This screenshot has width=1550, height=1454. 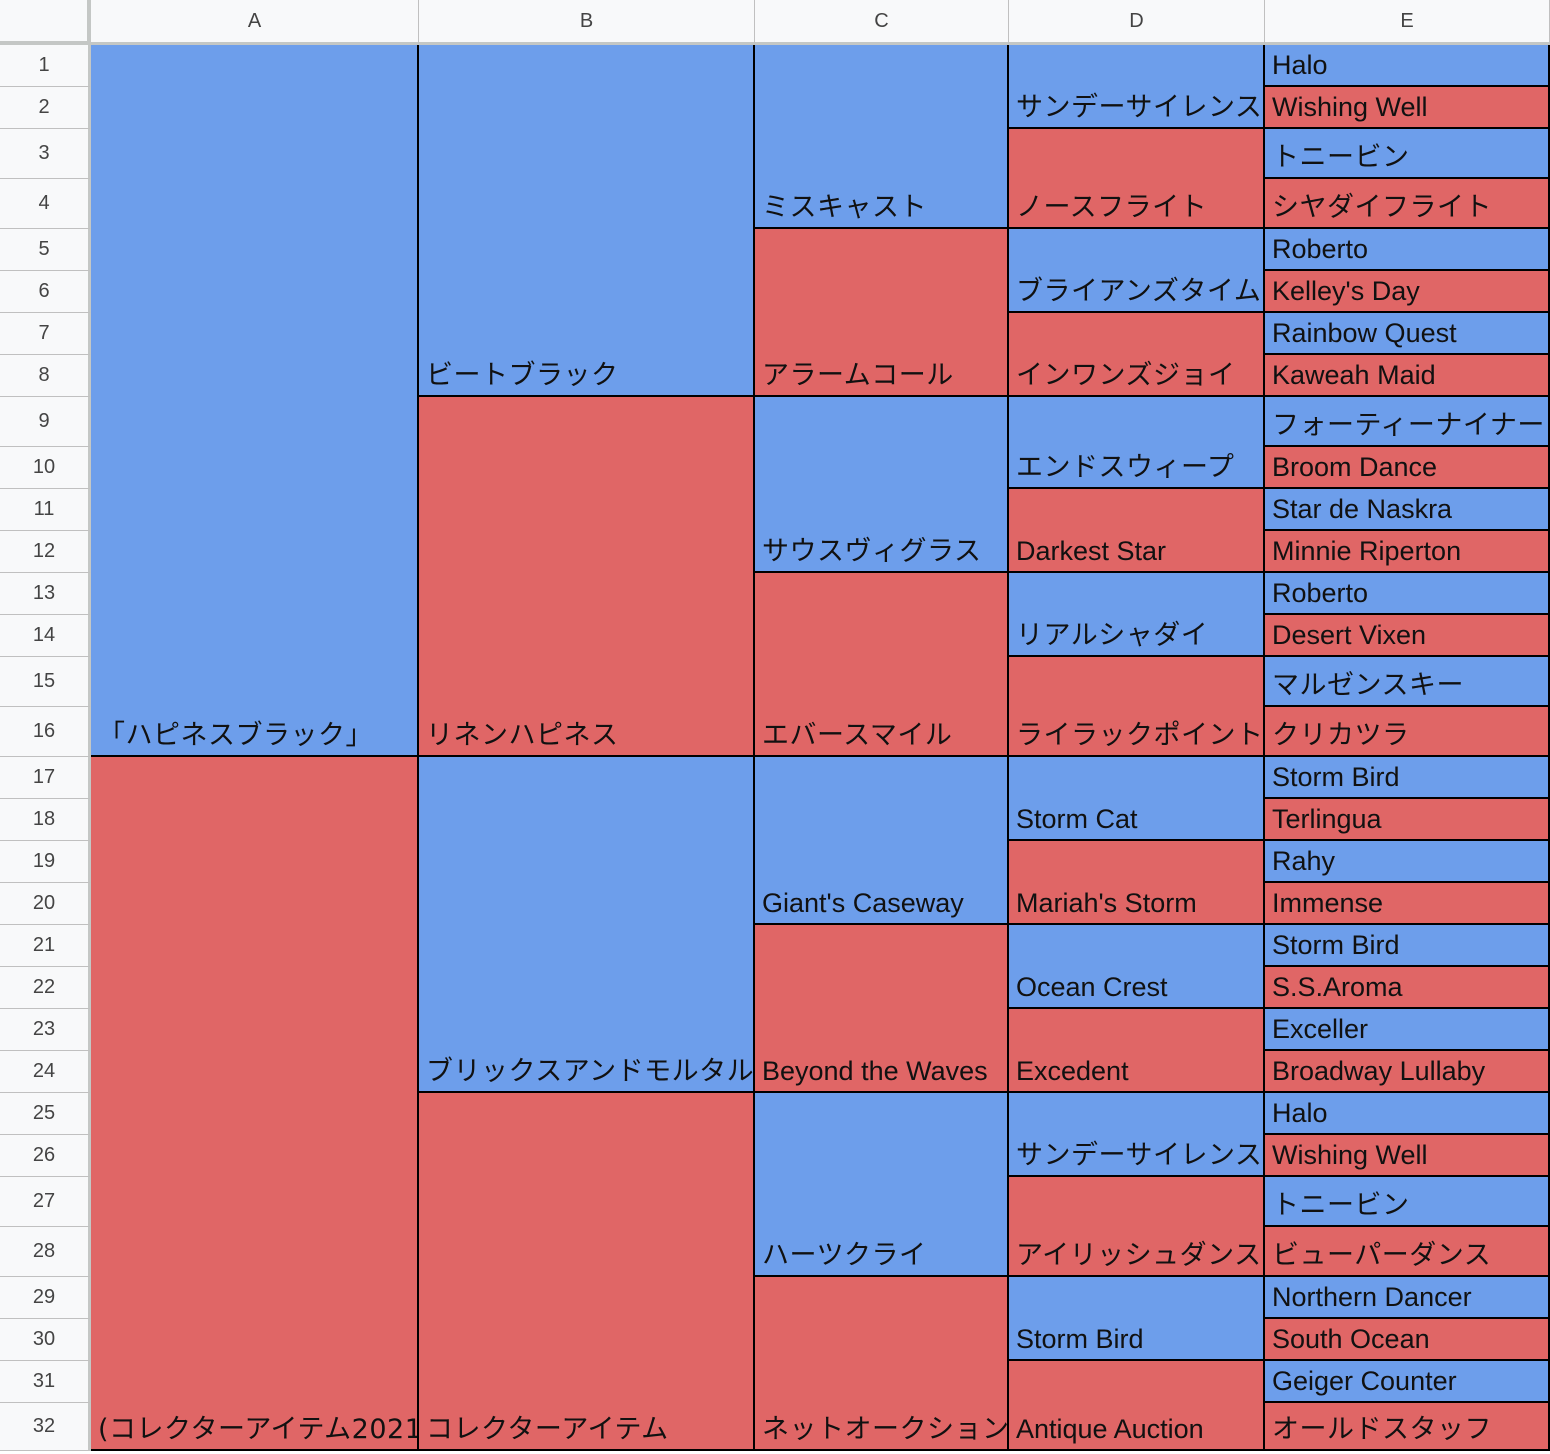 I want to click on row-header-10: 10, so click(x=45, y=468).